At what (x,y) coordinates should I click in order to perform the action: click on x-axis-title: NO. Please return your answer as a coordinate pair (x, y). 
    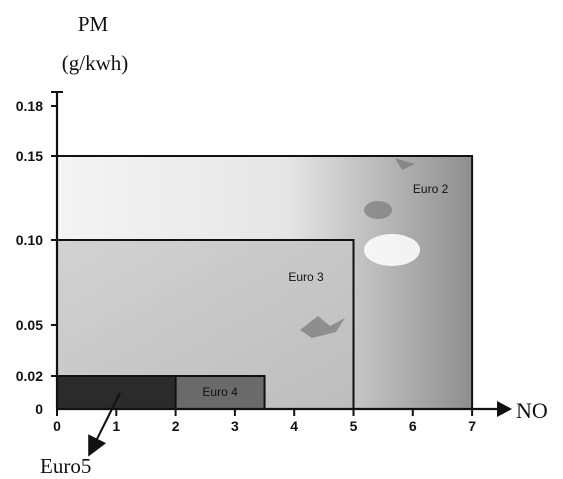
    Looking at the image, I should click on (532, 410).